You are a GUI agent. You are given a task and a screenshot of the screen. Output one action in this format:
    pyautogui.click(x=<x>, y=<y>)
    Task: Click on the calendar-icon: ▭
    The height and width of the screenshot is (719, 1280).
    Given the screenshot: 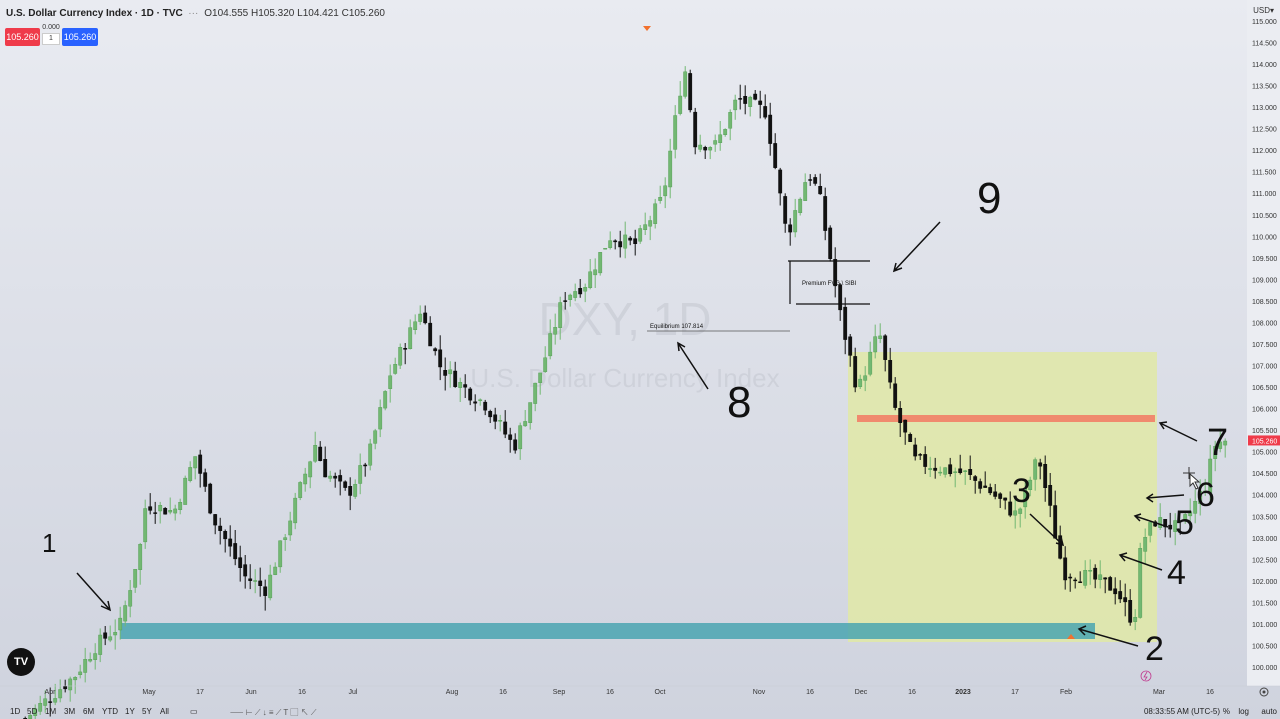 What is the action you would take?
    pyautogui.click(x=194, y=711)
    